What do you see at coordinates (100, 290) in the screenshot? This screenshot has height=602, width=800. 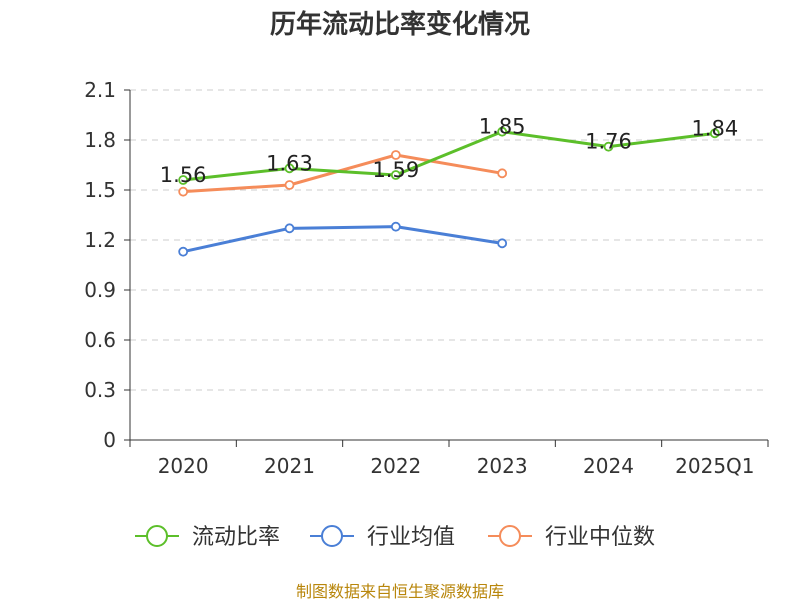 I see `y-tick-label: 0.9` at bounding box center [100, 290].